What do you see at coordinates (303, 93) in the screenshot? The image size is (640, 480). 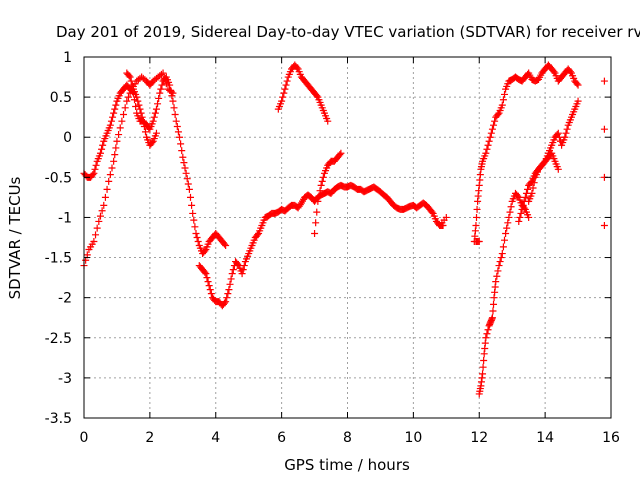 I see `series-sat-e` at bounding box center [303, 93].